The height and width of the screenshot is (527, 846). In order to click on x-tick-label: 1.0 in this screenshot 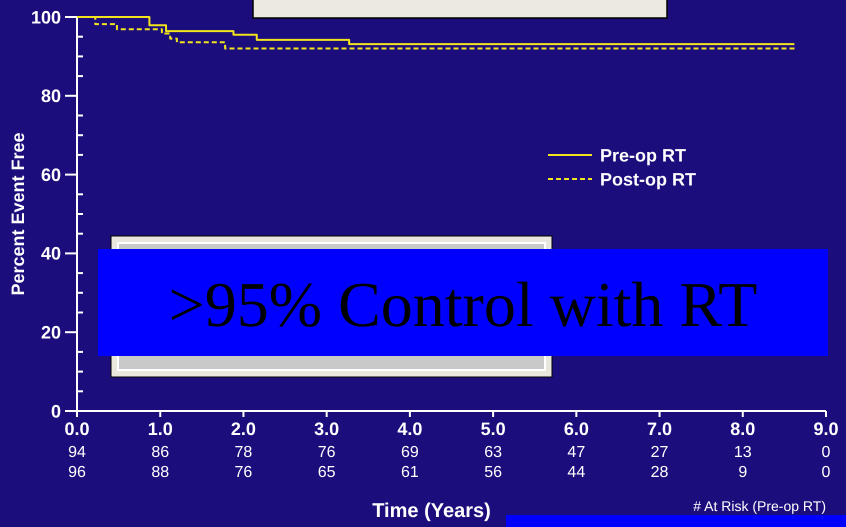, I will do `click(160, 429)`.